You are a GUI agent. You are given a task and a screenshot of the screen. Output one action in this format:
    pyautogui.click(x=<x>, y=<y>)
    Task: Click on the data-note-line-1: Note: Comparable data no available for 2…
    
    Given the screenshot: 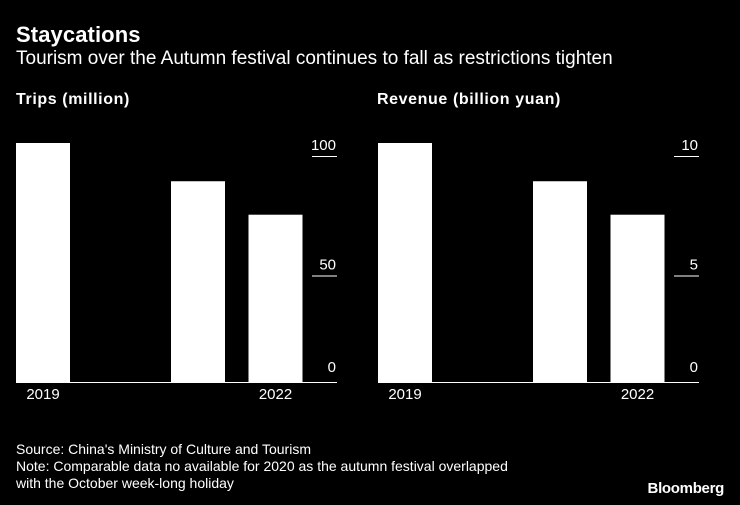 What is the action you would take?
    pyautogui.click(x=262, y=466)
    